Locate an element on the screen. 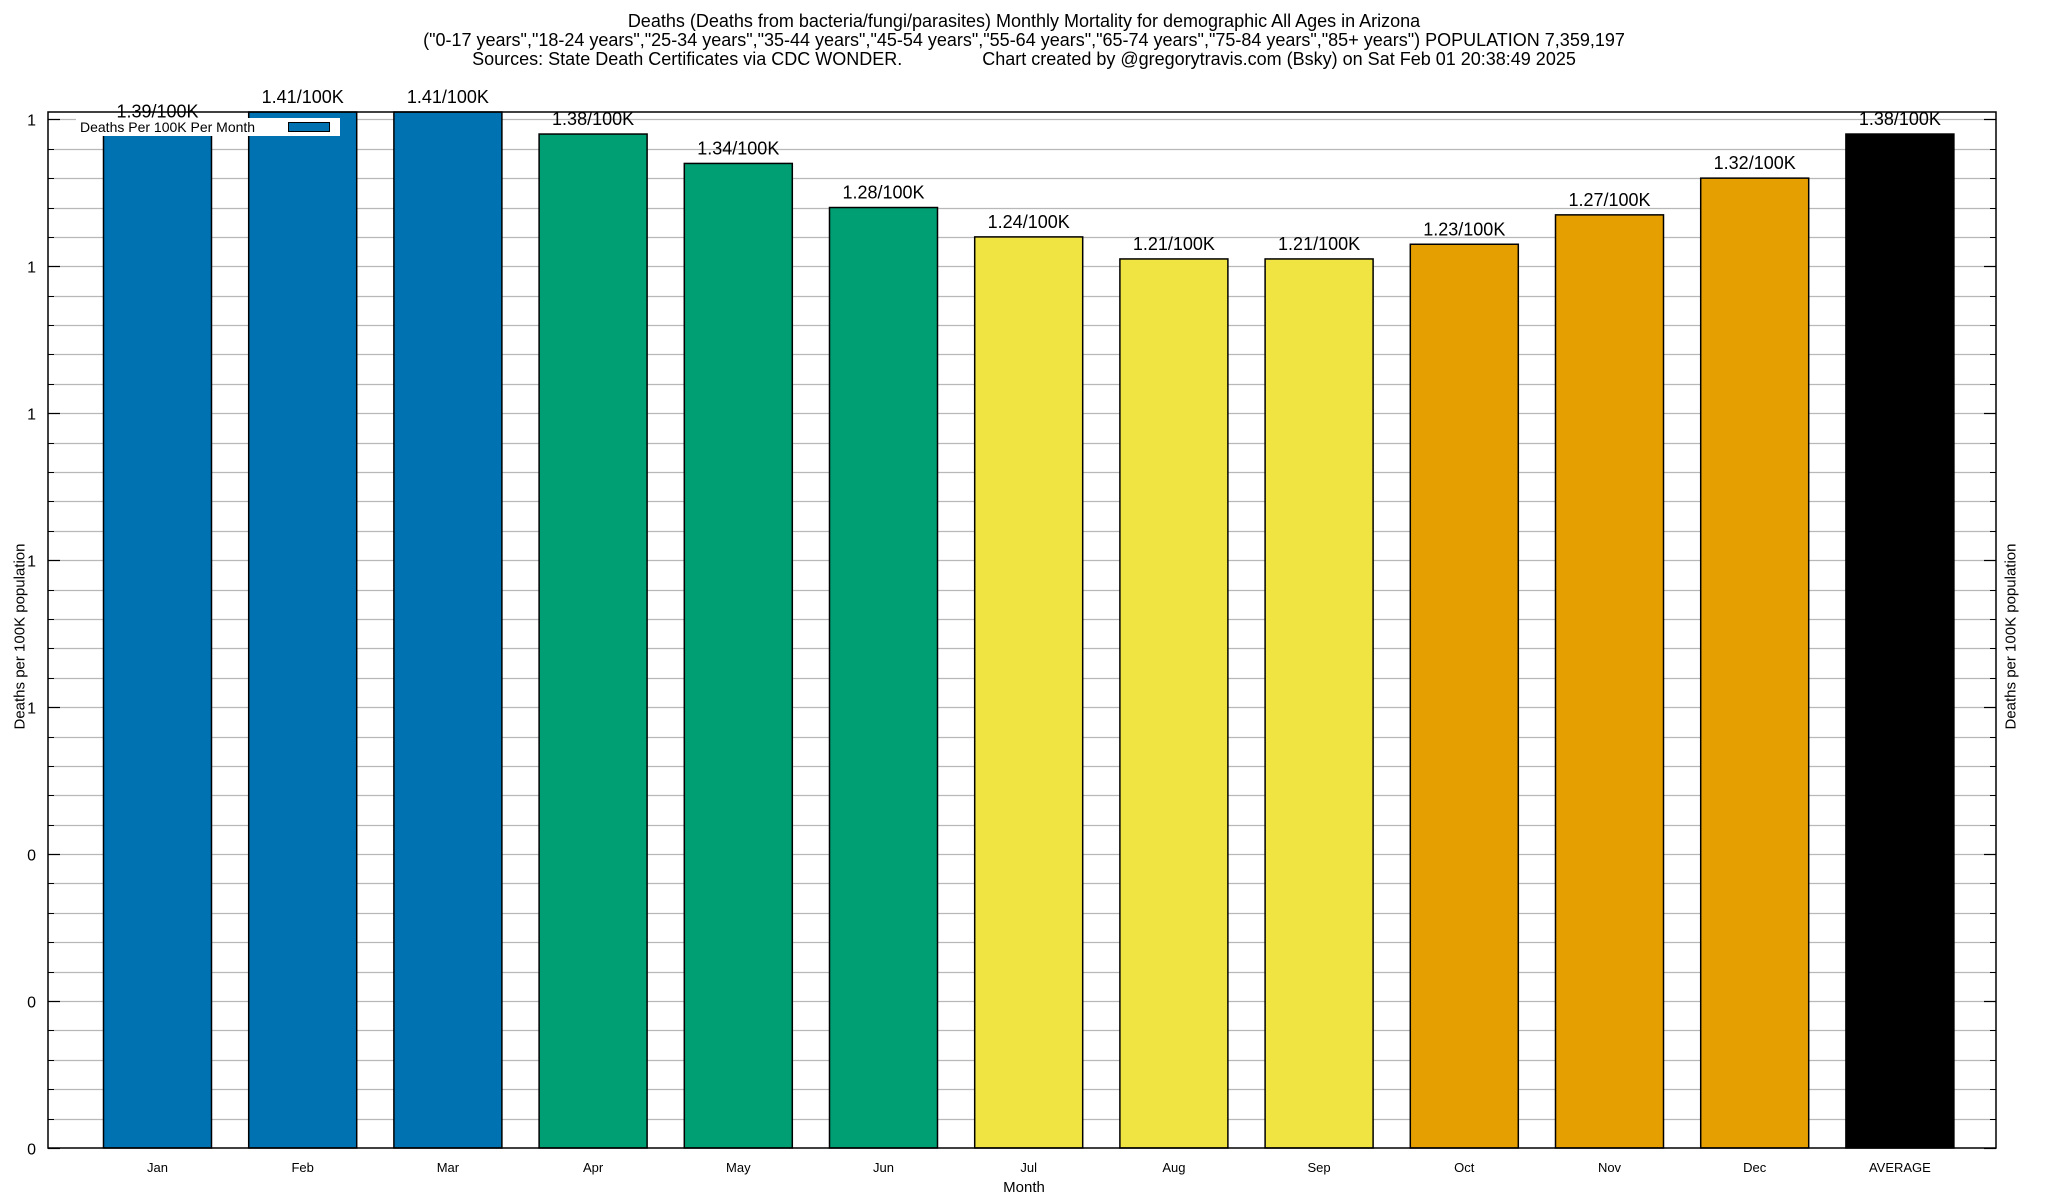  data-label: 1.39/100K is located at coordinates (157, 112).